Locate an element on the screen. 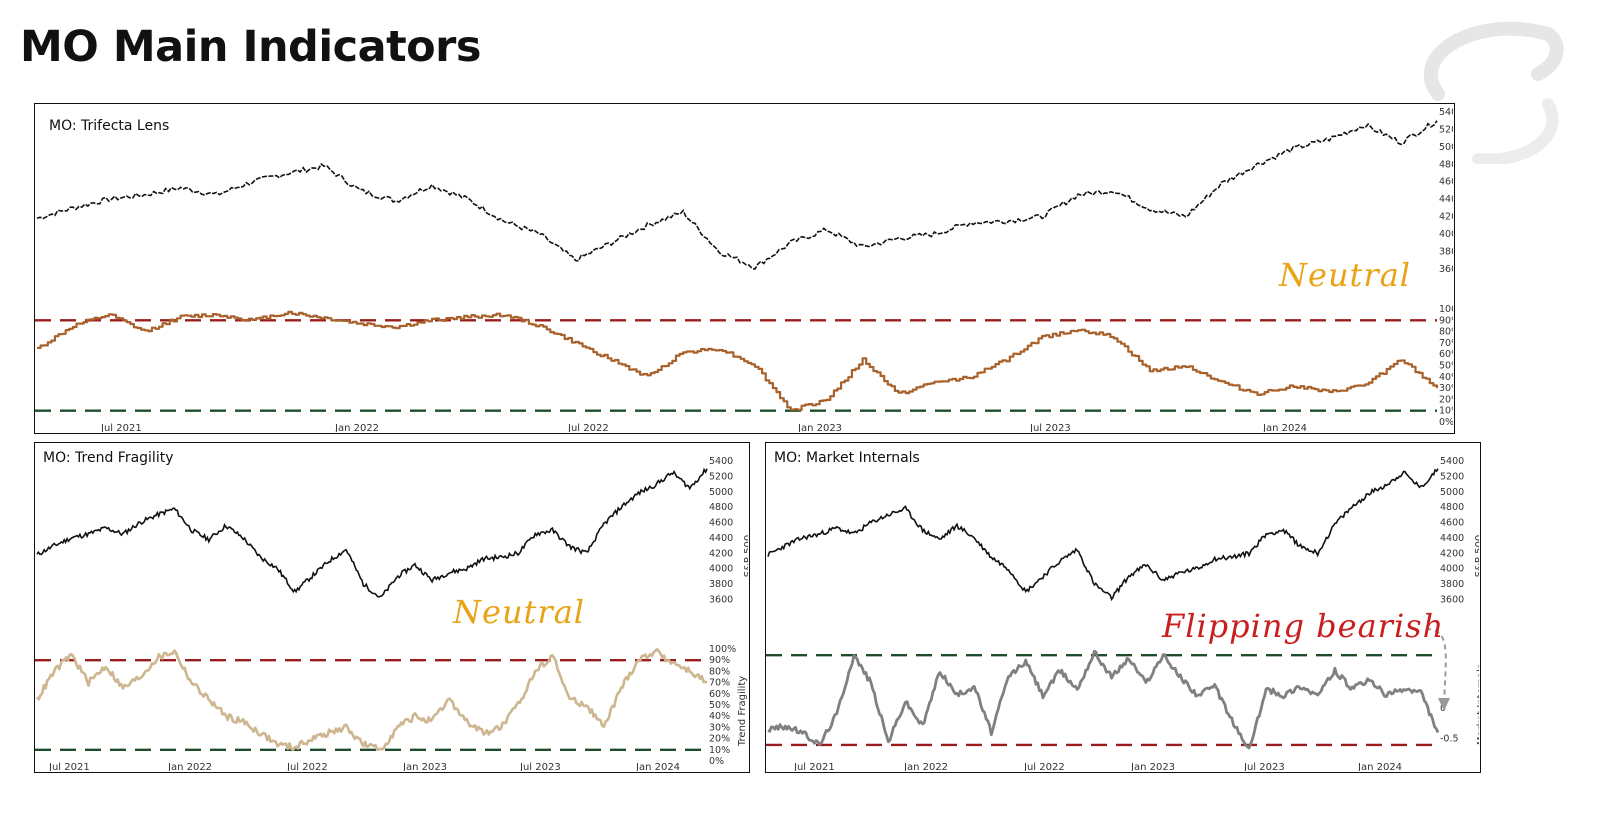  fragility-price-tick-label: 3800 is located at coordinates (721, 584).